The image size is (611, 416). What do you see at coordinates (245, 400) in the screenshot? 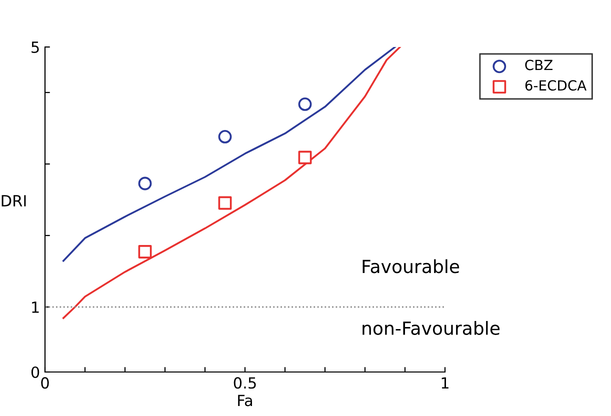
I see `x-axis-title: Fa` at bounding box center [245, 400].